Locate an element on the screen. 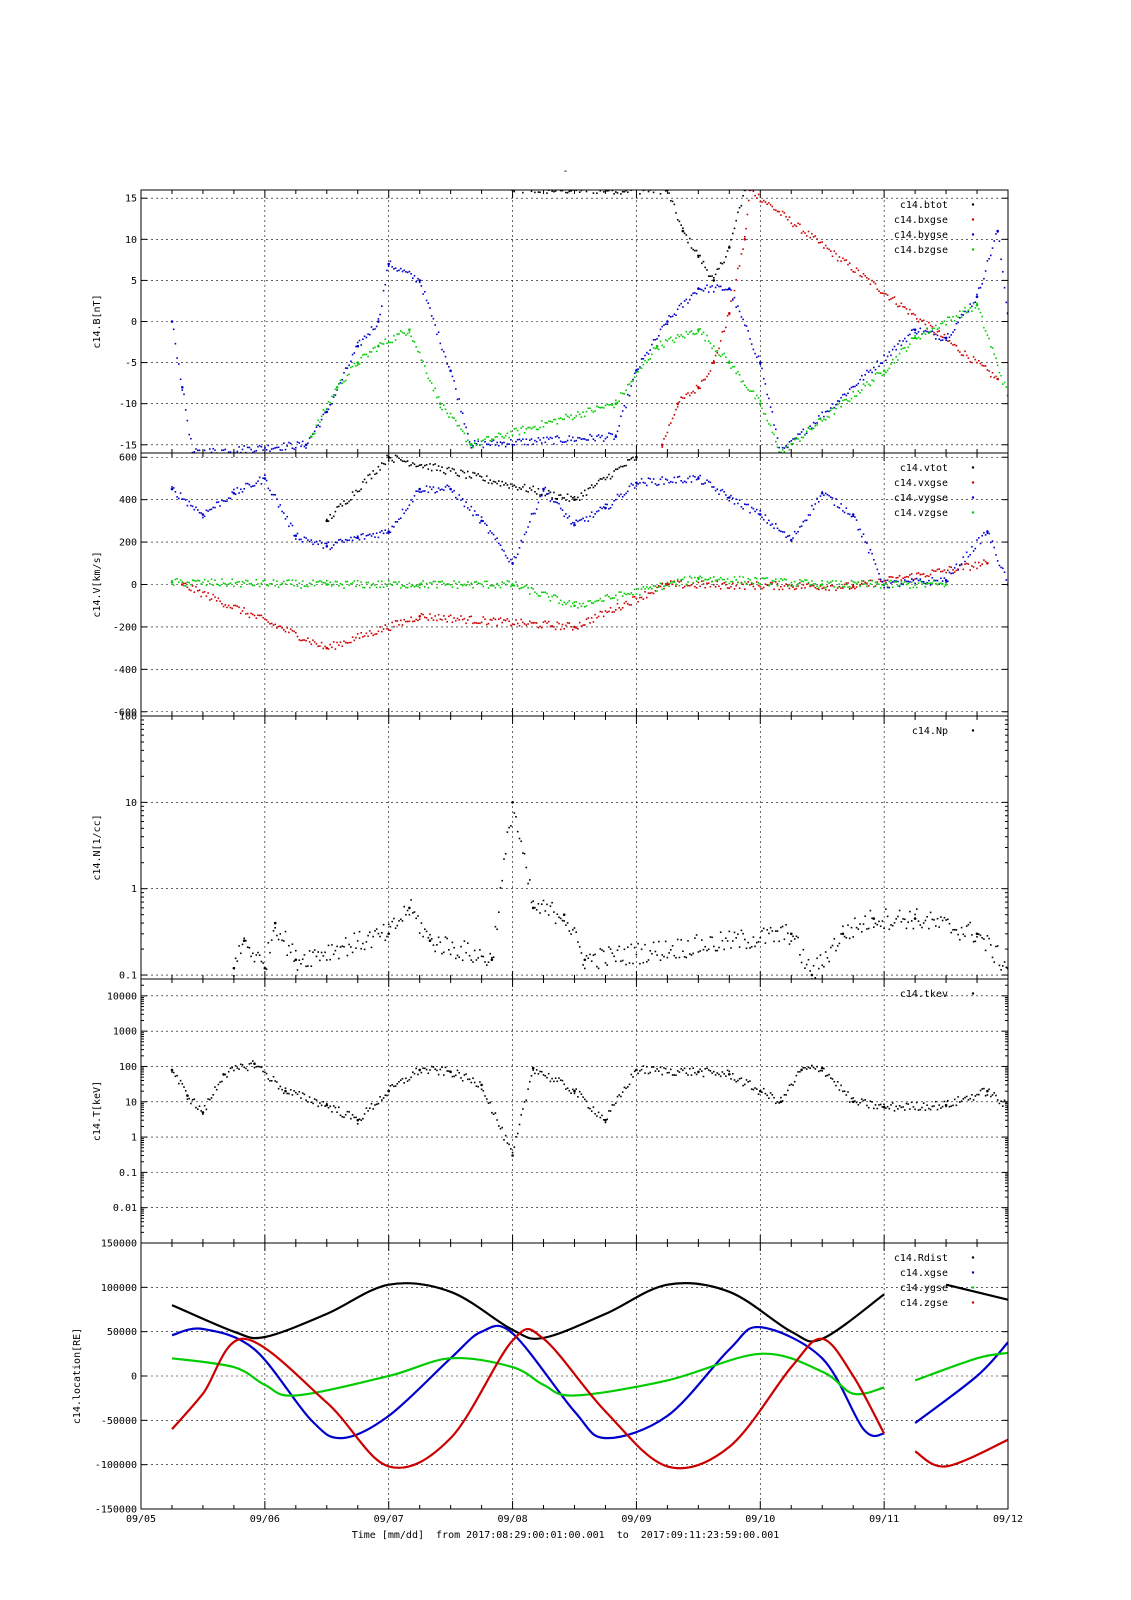 The width and height of the screenshot is (1131, 1600). y-tick-label: -150000 is located at coordinates (116, 1510).